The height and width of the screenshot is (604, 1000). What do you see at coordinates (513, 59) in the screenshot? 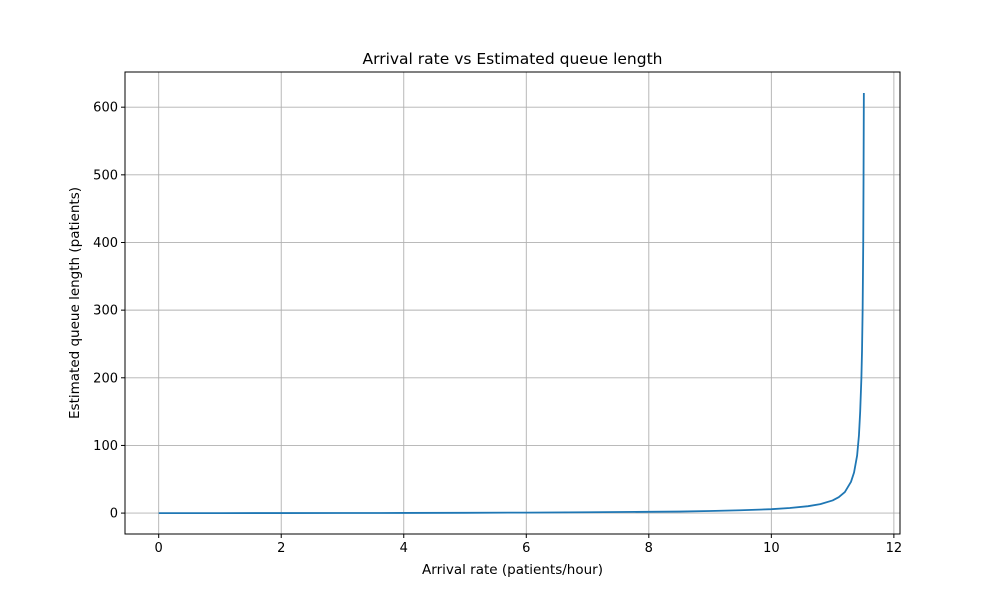
I see `chart-title: Arrival rate vs Estimated queue length` at bounding box center [513, 59].